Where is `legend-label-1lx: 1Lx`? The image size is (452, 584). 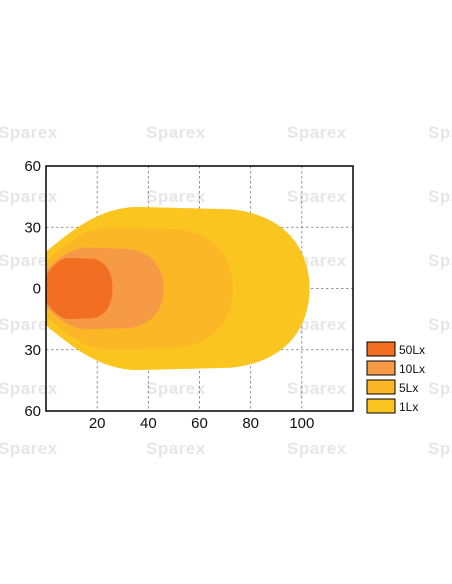
legend-label-1lx: 1Lx is located at coordinates (408, 407).